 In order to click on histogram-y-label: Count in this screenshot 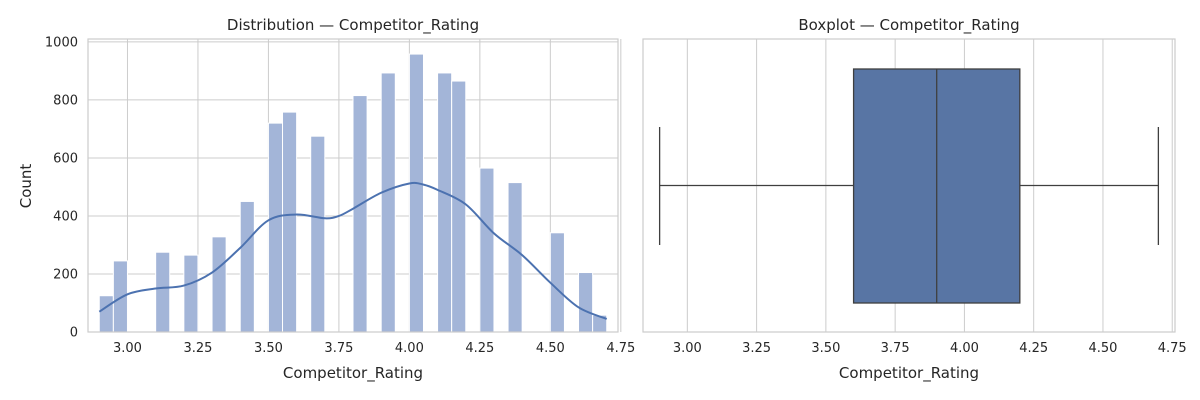, I will do `click(26, 186)`.